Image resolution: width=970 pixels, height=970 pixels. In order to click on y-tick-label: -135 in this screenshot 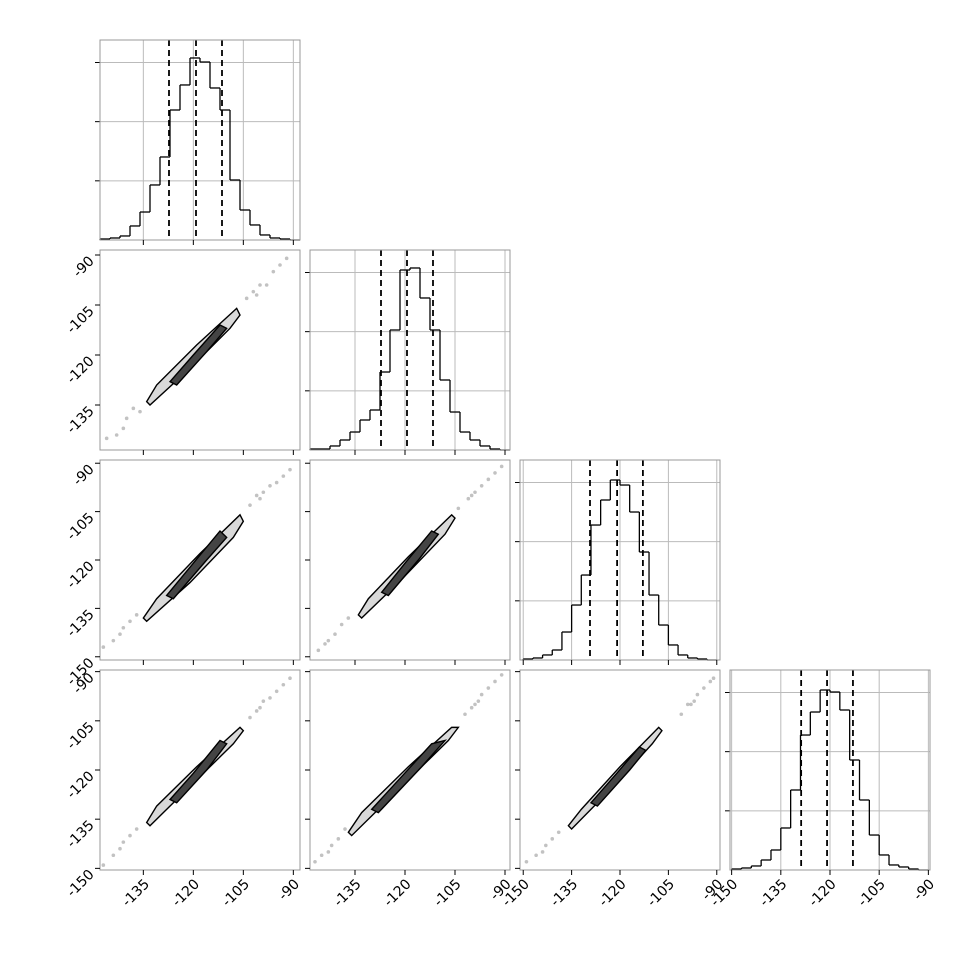, I will do `click(81, 420)`.